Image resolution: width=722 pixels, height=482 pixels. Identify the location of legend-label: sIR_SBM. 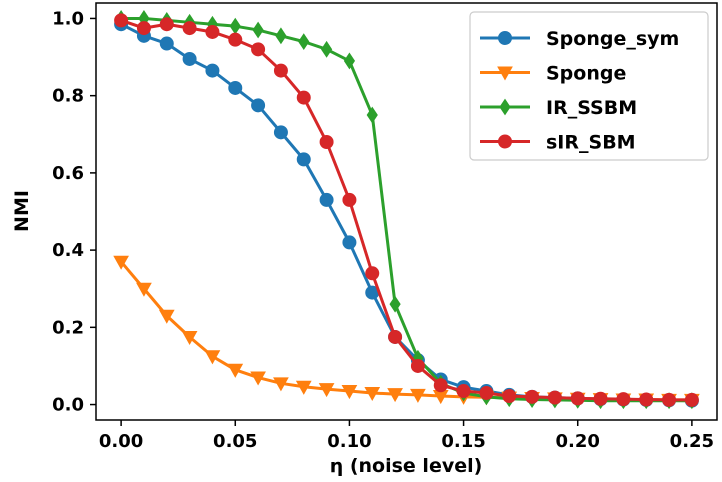
(591, 143).